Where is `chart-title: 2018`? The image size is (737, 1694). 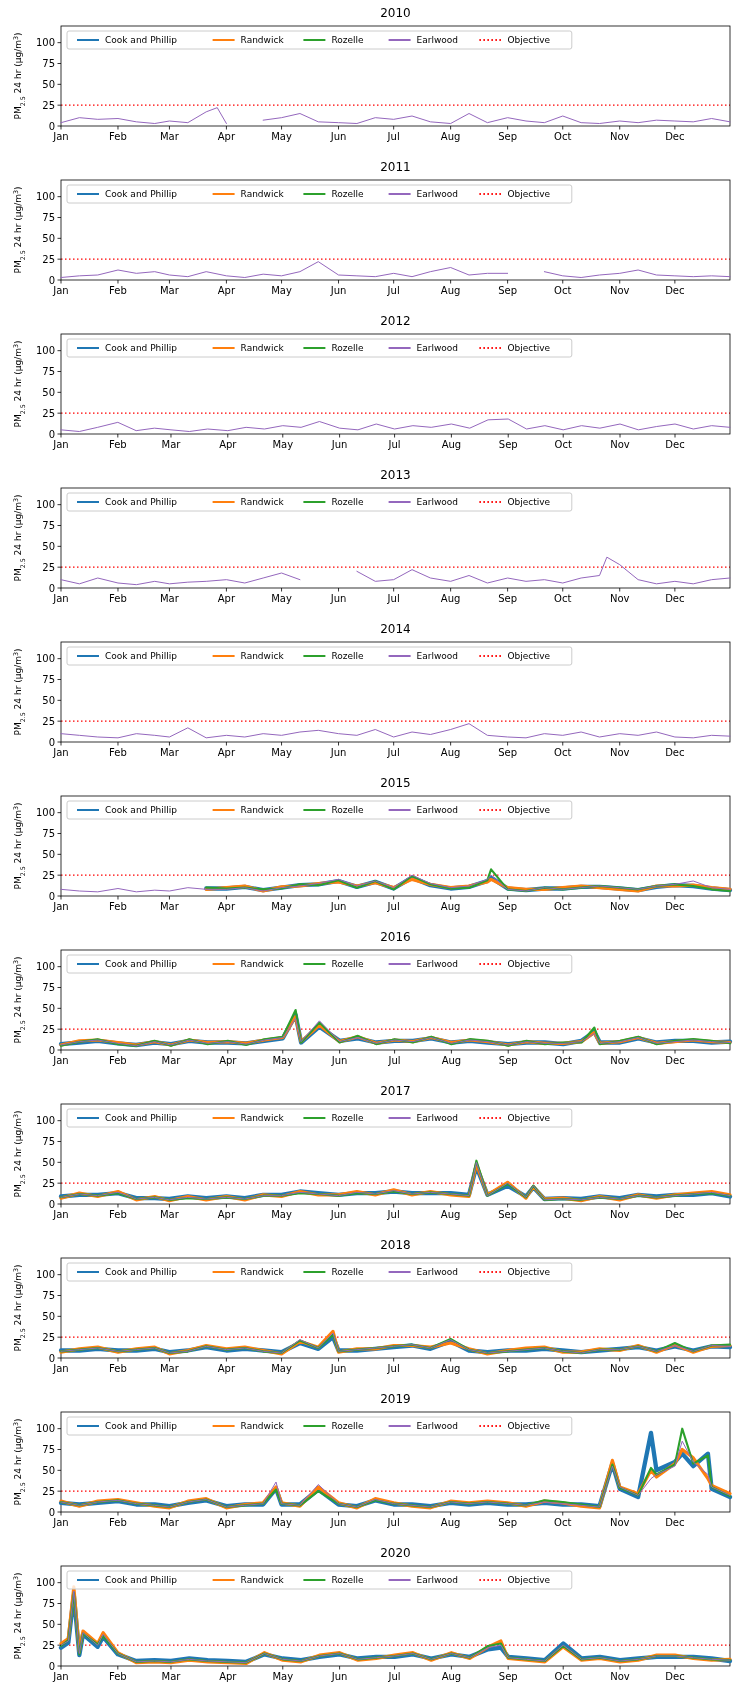 chart-title: 2018 is located at coordinates (395, 1245).